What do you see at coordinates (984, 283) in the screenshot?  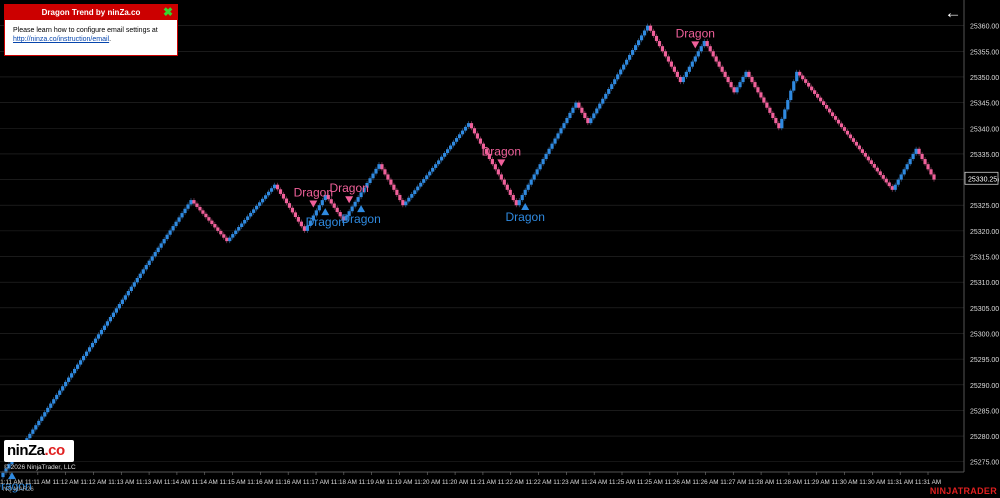 I see `y-tick-label: 25310.00` at bounding box center [984, 283].